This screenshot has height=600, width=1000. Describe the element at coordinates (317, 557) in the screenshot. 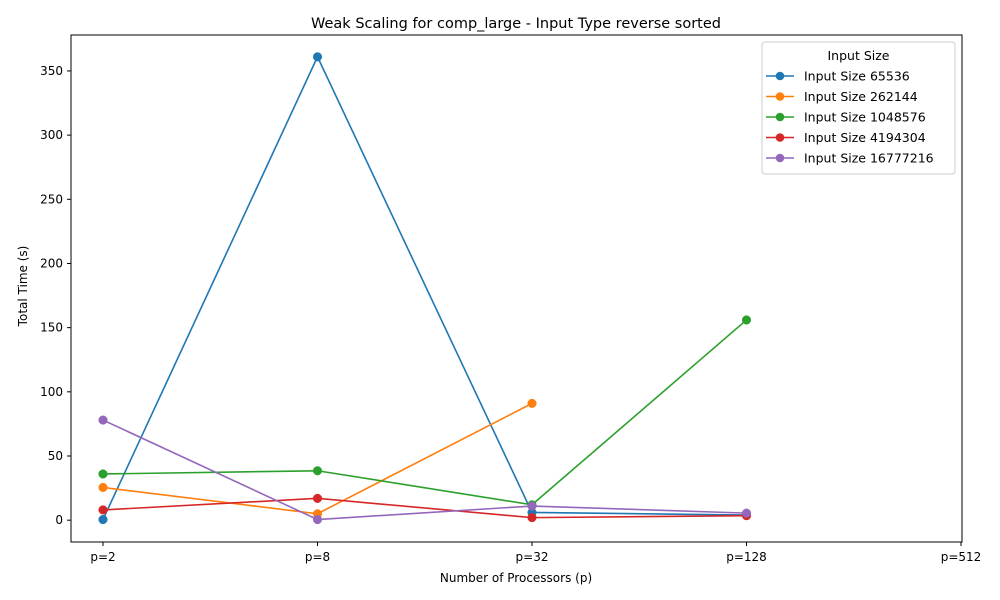

I see `x-tick-label: p=8` at that location.